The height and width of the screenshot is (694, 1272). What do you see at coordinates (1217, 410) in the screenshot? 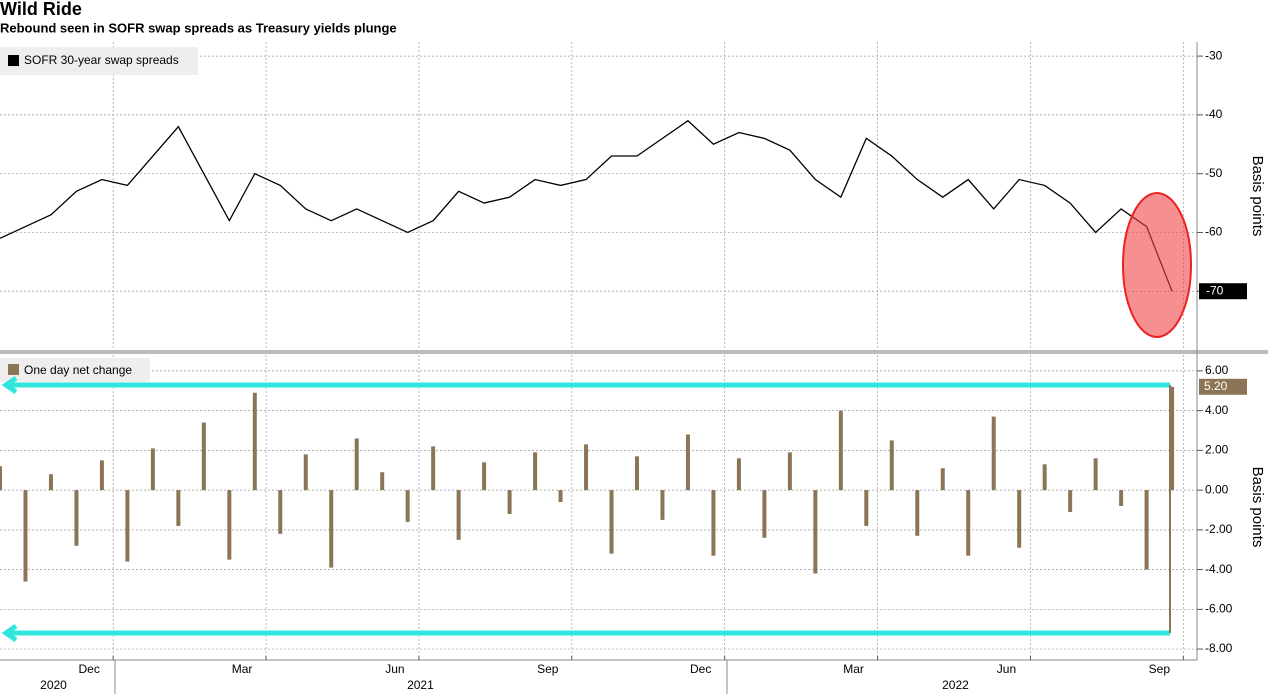
I see `y-tick-label: 4.00` at bounding box center [1217, 410].